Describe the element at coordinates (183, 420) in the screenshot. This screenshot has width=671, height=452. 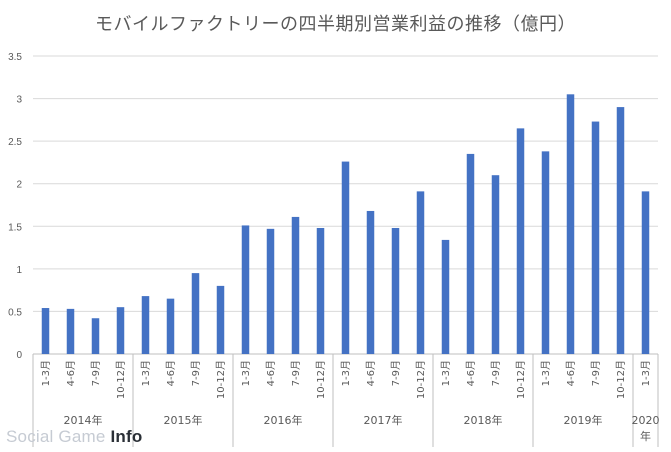
I see `group-label: 2015年` at that location.